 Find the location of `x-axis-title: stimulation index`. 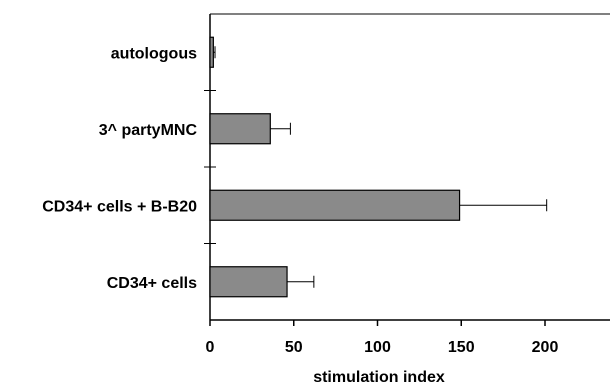

x-axis-title: stimulation index is located at coordinates (379, 377).